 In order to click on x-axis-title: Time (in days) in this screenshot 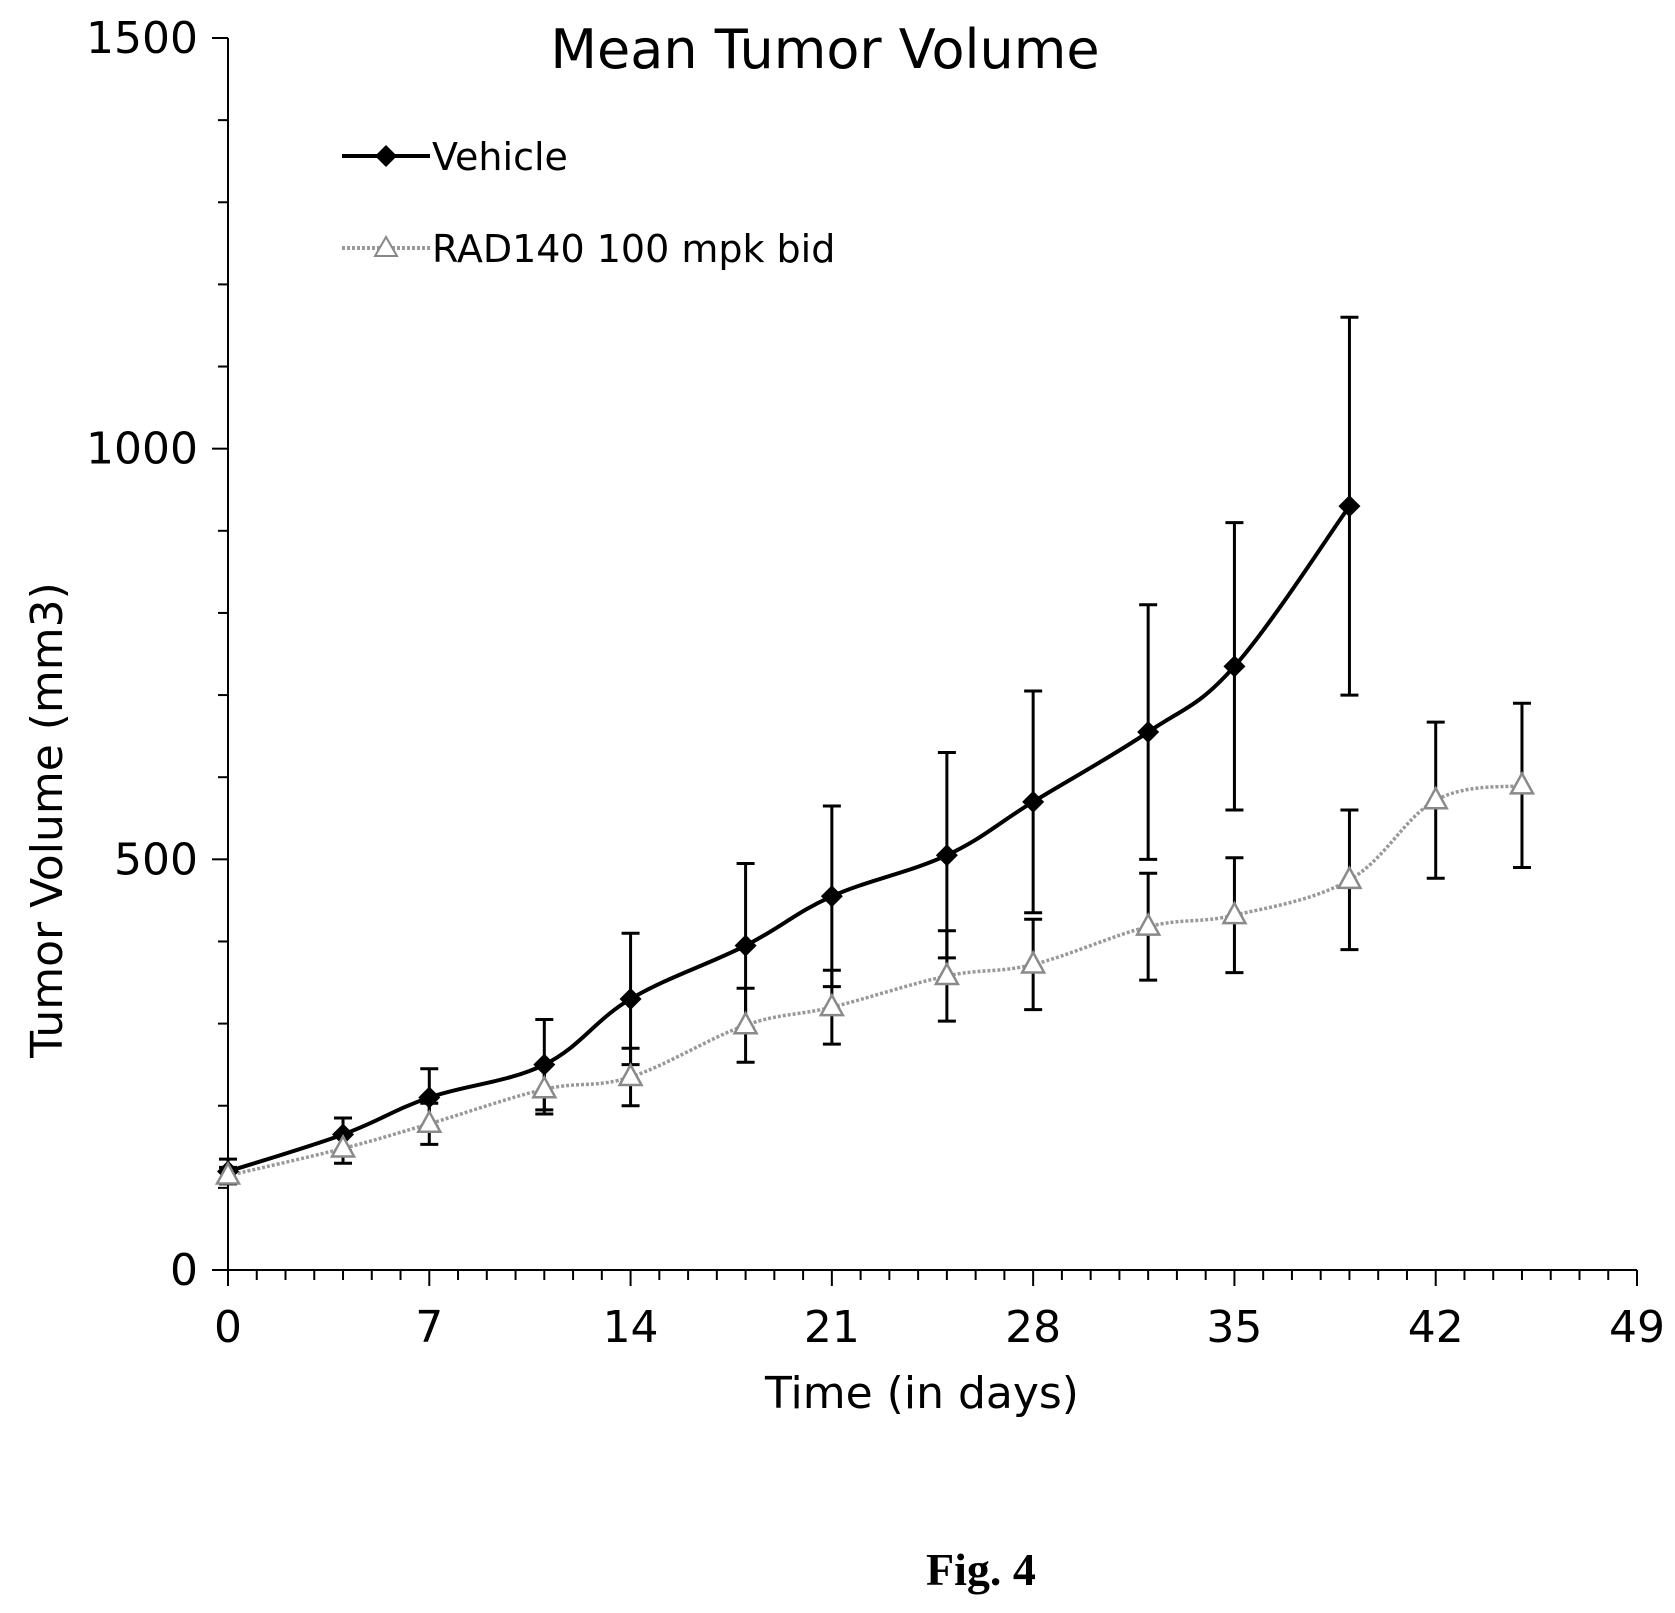, I will do `click(921, 1393)`.